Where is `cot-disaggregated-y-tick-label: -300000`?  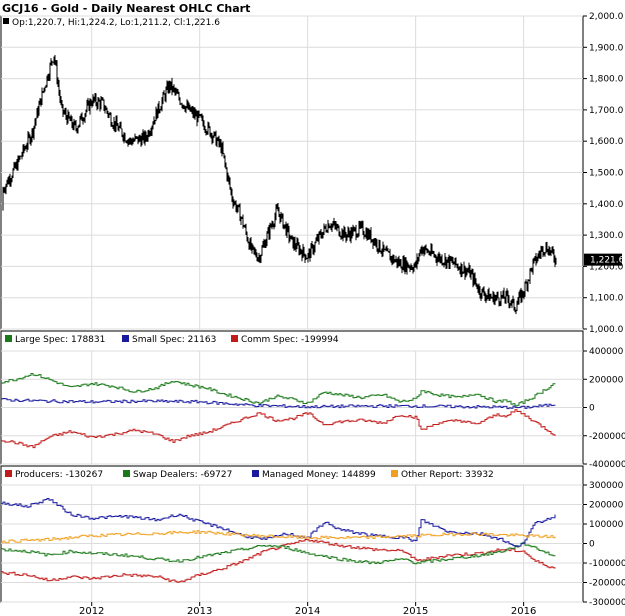
cot-disaggregated-y-tick-label: -300000 is located at coordinates (607, 603).